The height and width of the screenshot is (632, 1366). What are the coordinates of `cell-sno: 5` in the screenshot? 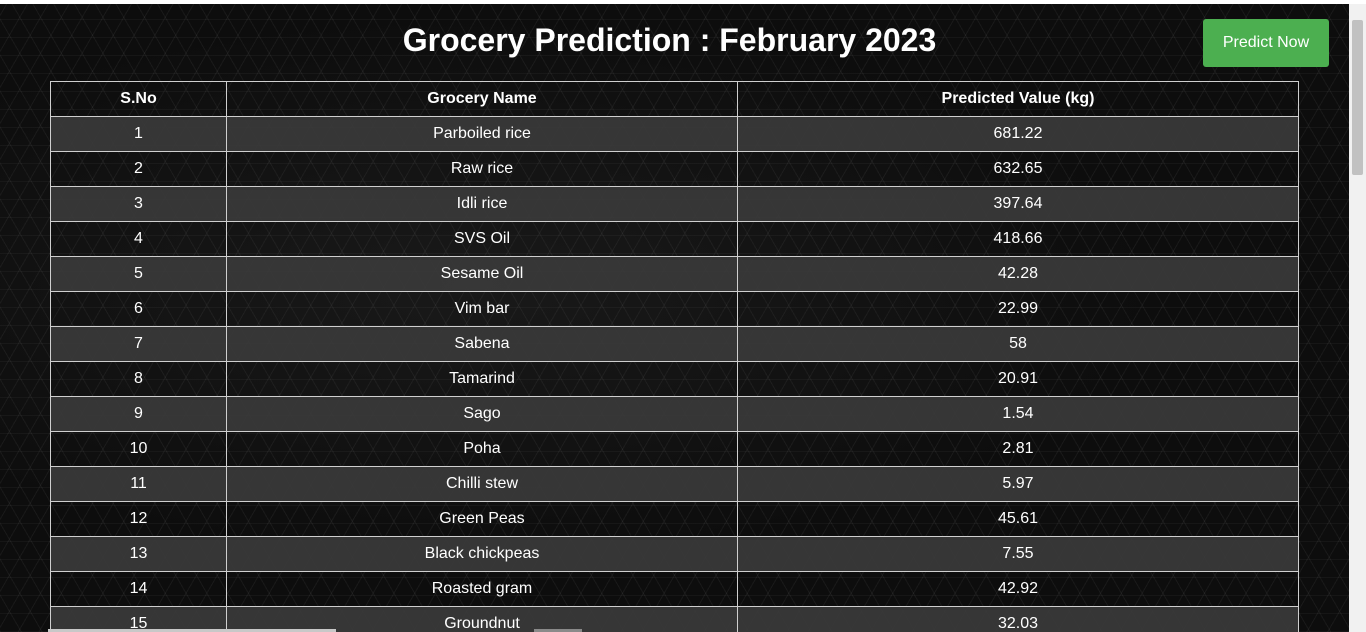 It's located at (138, 274).